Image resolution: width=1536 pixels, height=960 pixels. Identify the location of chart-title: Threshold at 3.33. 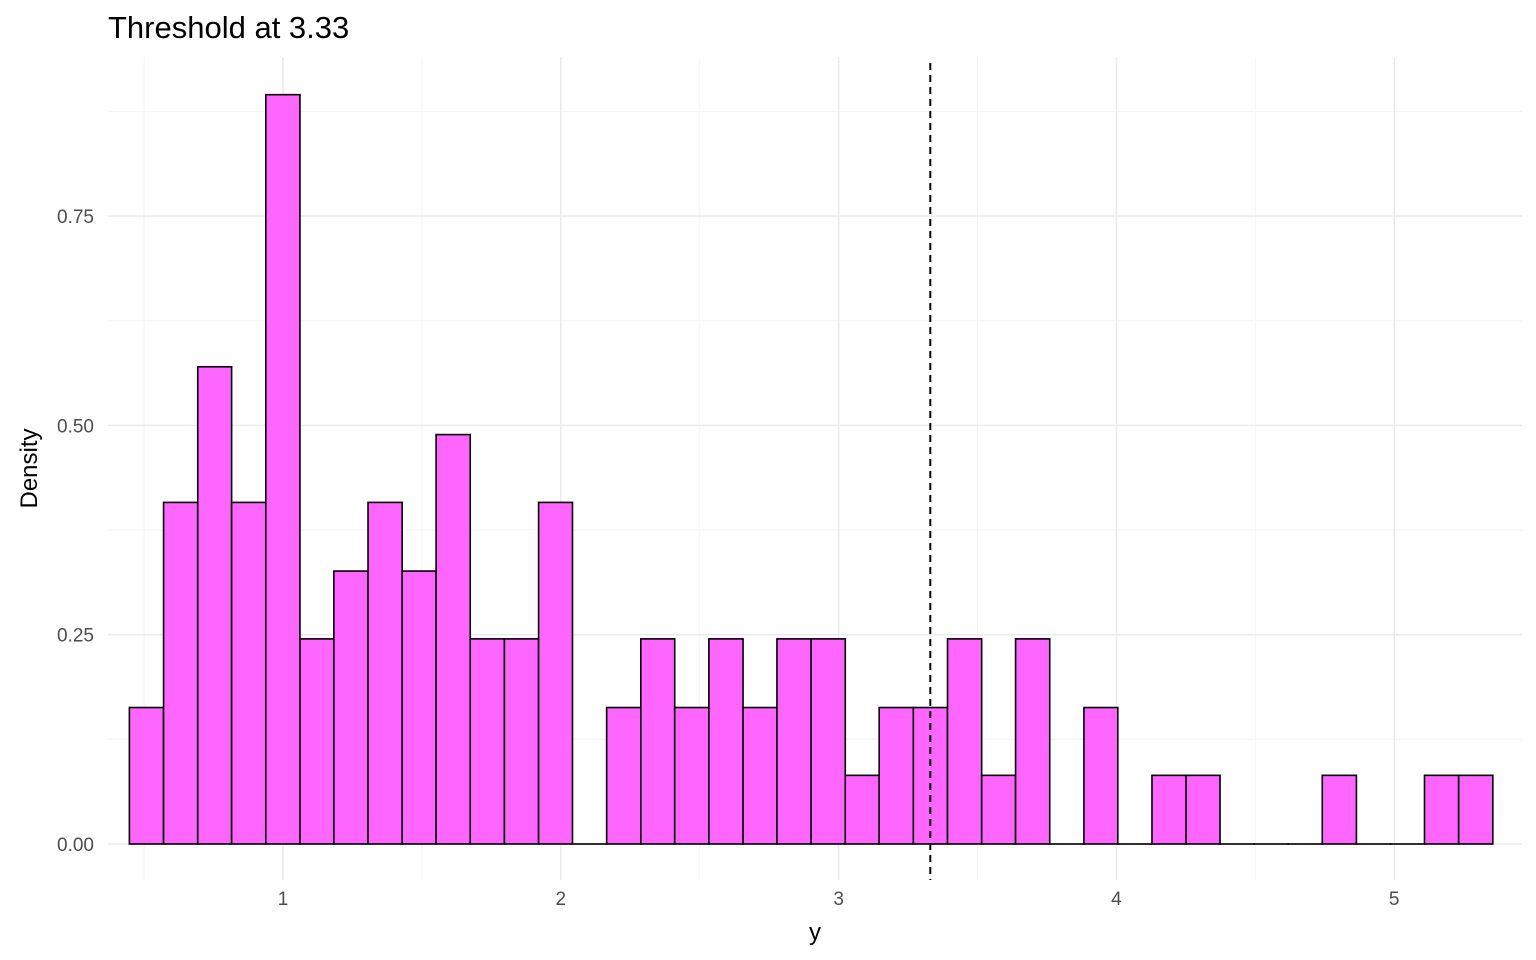
(229, 27).